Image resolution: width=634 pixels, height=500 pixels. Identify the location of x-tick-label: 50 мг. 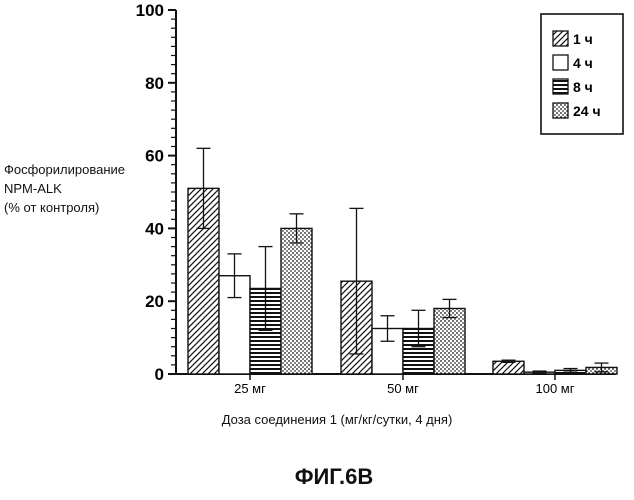
(403, 388).